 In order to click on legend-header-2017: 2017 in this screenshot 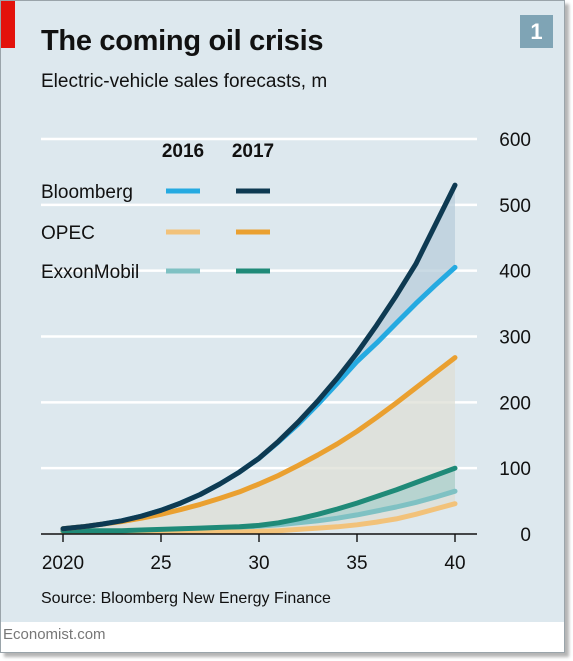, I will do `click(253, 151)`.